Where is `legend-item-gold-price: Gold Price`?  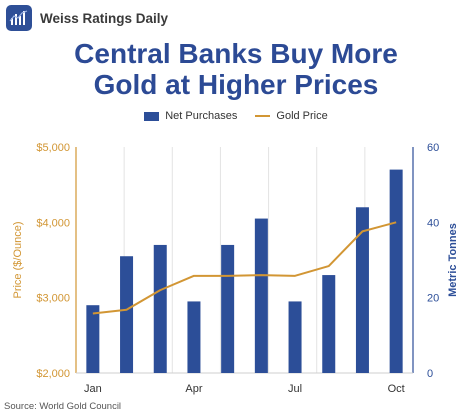 legend-item-gold-price: Gold Price is located at coordinates (291, 116).